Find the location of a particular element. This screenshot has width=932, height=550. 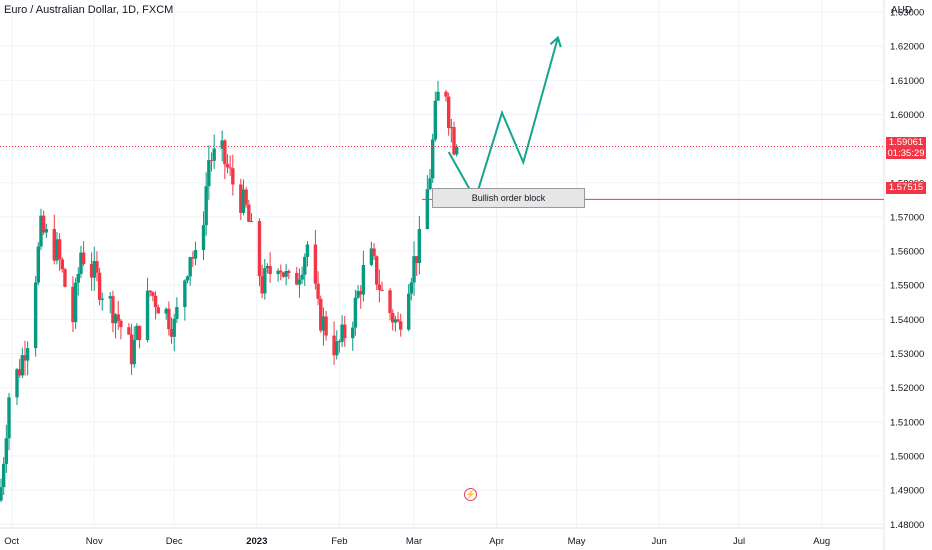

x-tick-label: 2023 is located at coordinates (256, 541).